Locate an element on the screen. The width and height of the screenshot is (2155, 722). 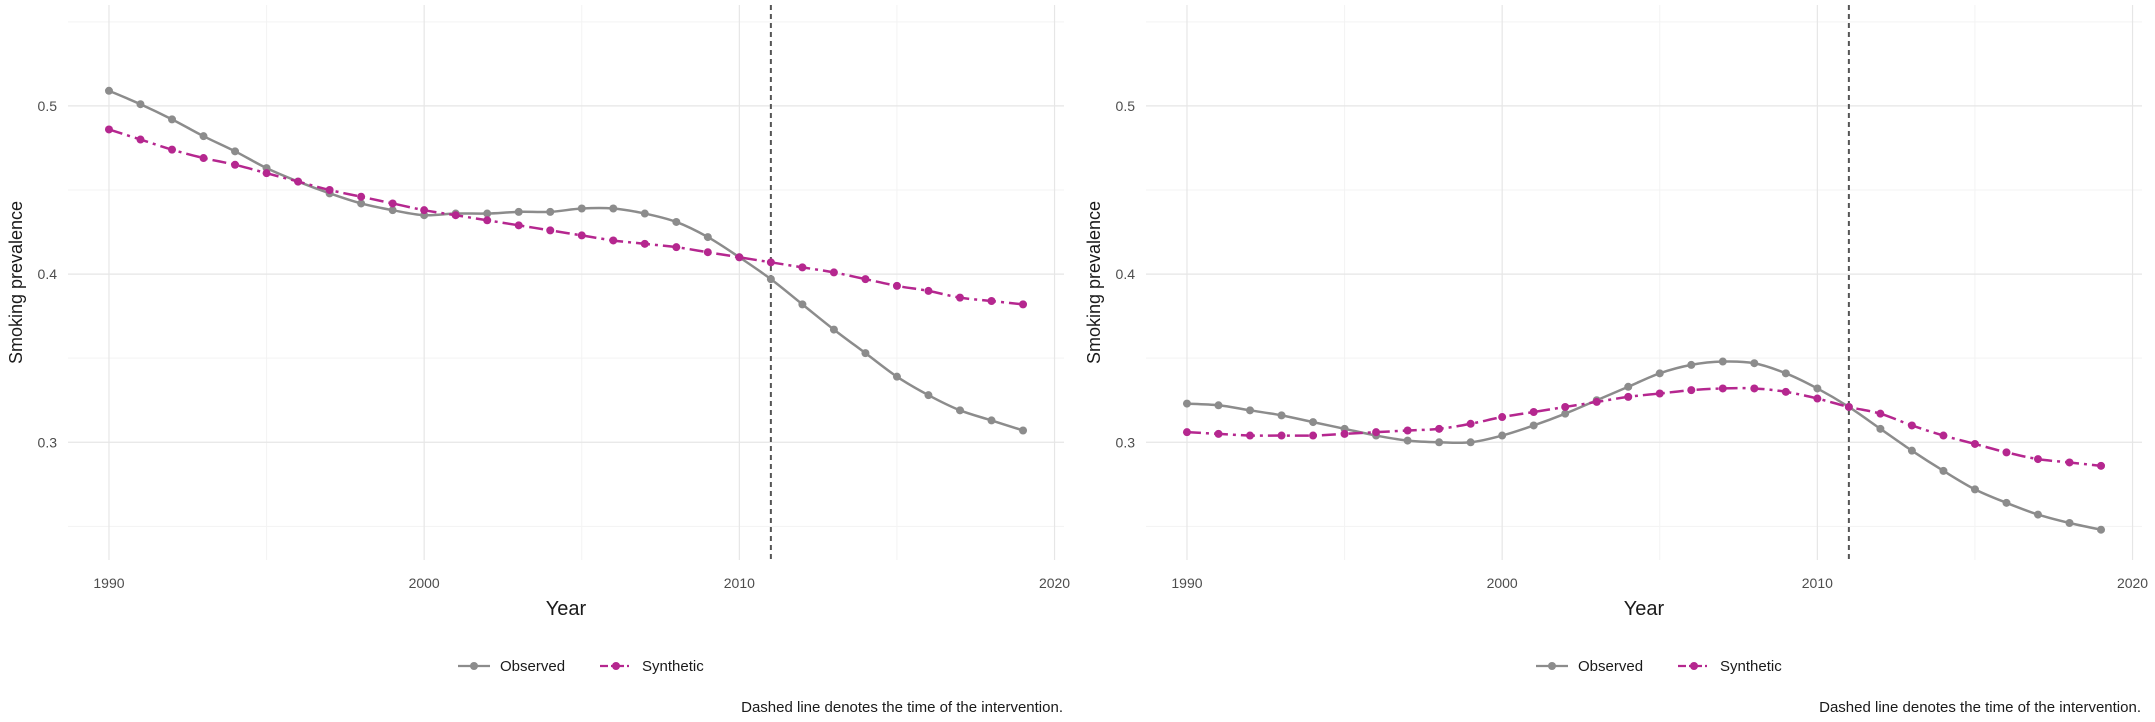
x-tick-label: 2020 is located at coordinates (1054, 583).